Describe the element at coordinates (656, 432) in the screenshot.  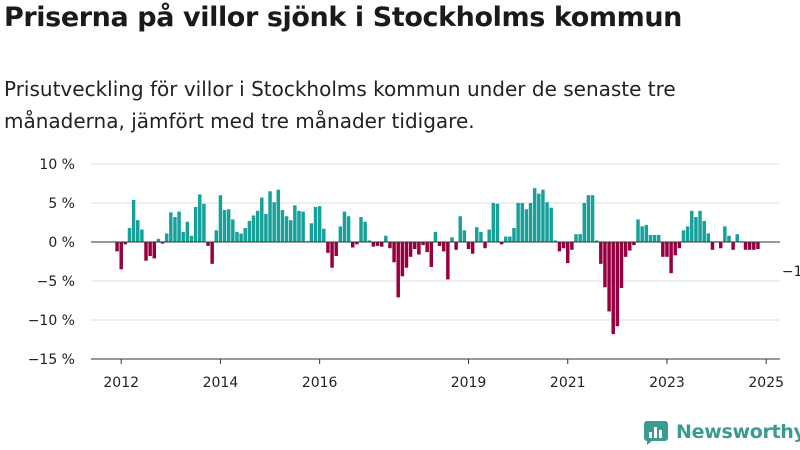
I see `bar-chart-logo-icon` at that location.